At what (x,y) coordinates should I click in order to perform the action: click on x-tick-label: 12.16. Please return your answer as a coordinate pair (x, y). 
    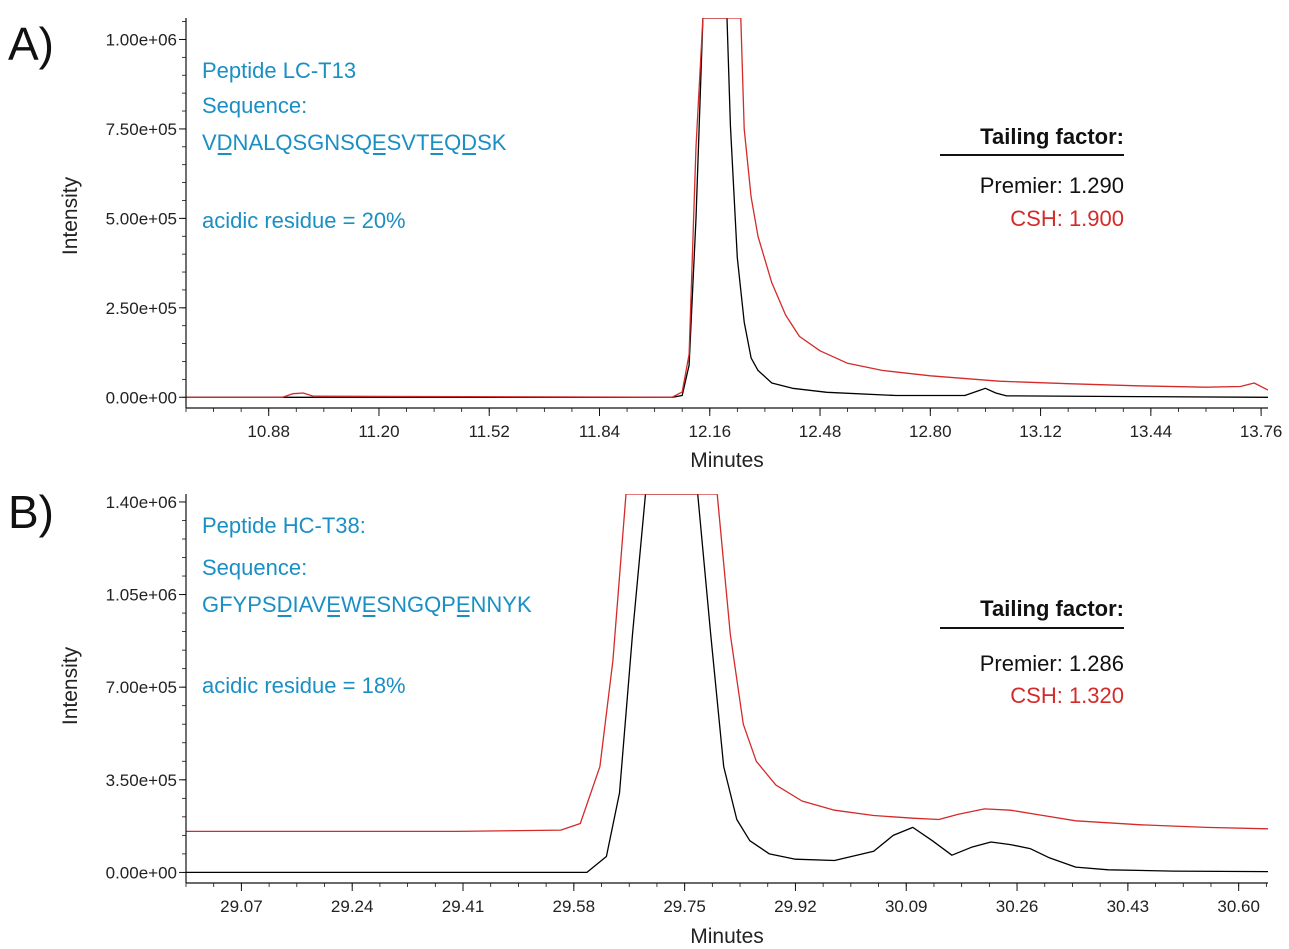
    Looking at the image, I should click on (709, 431).